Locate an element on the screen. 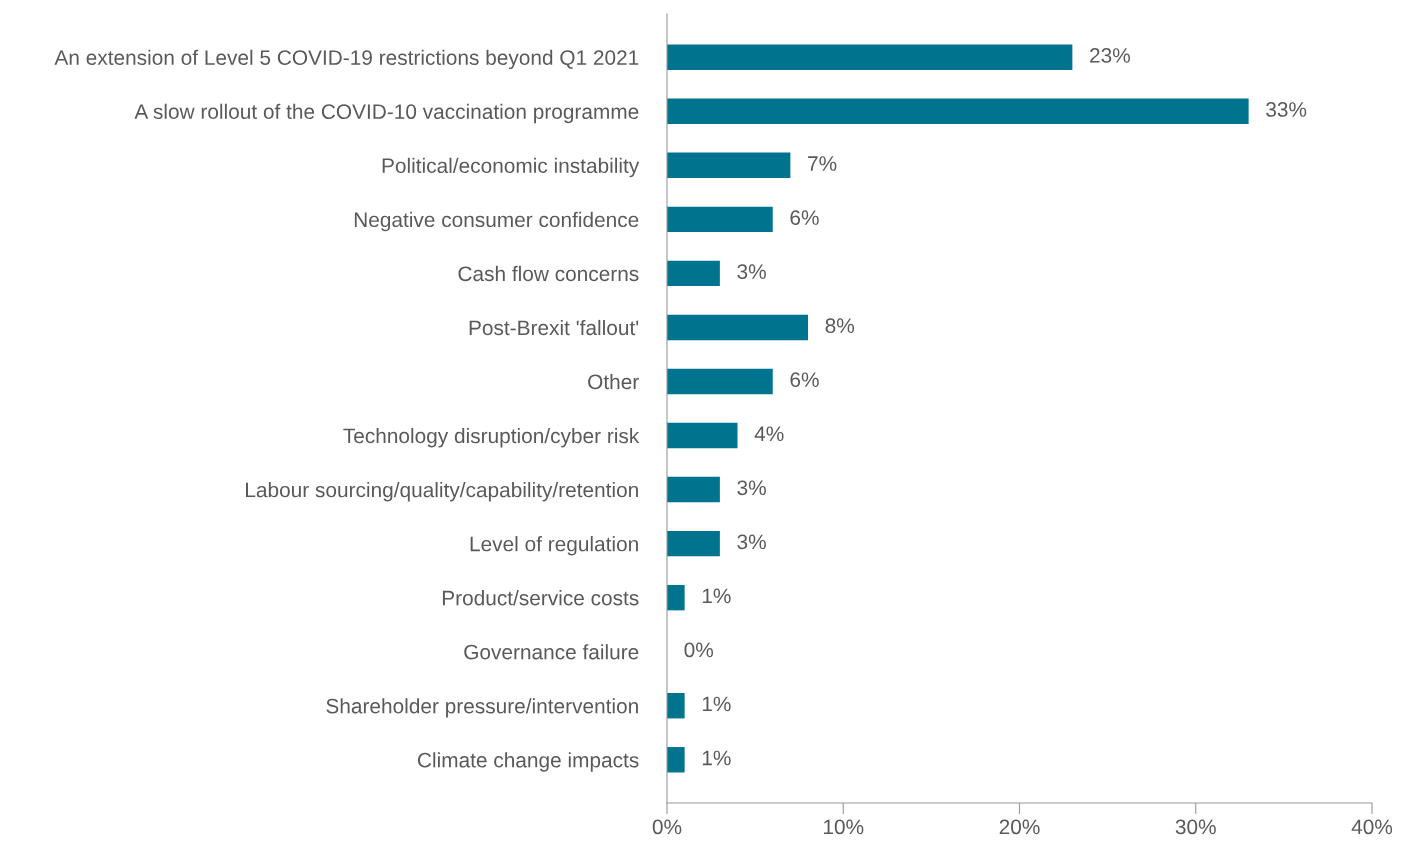 Image resolution: width=1402 pixels, height=852 pixels. y-tick-label: Level of regulation is located at coordinates (554, 546).